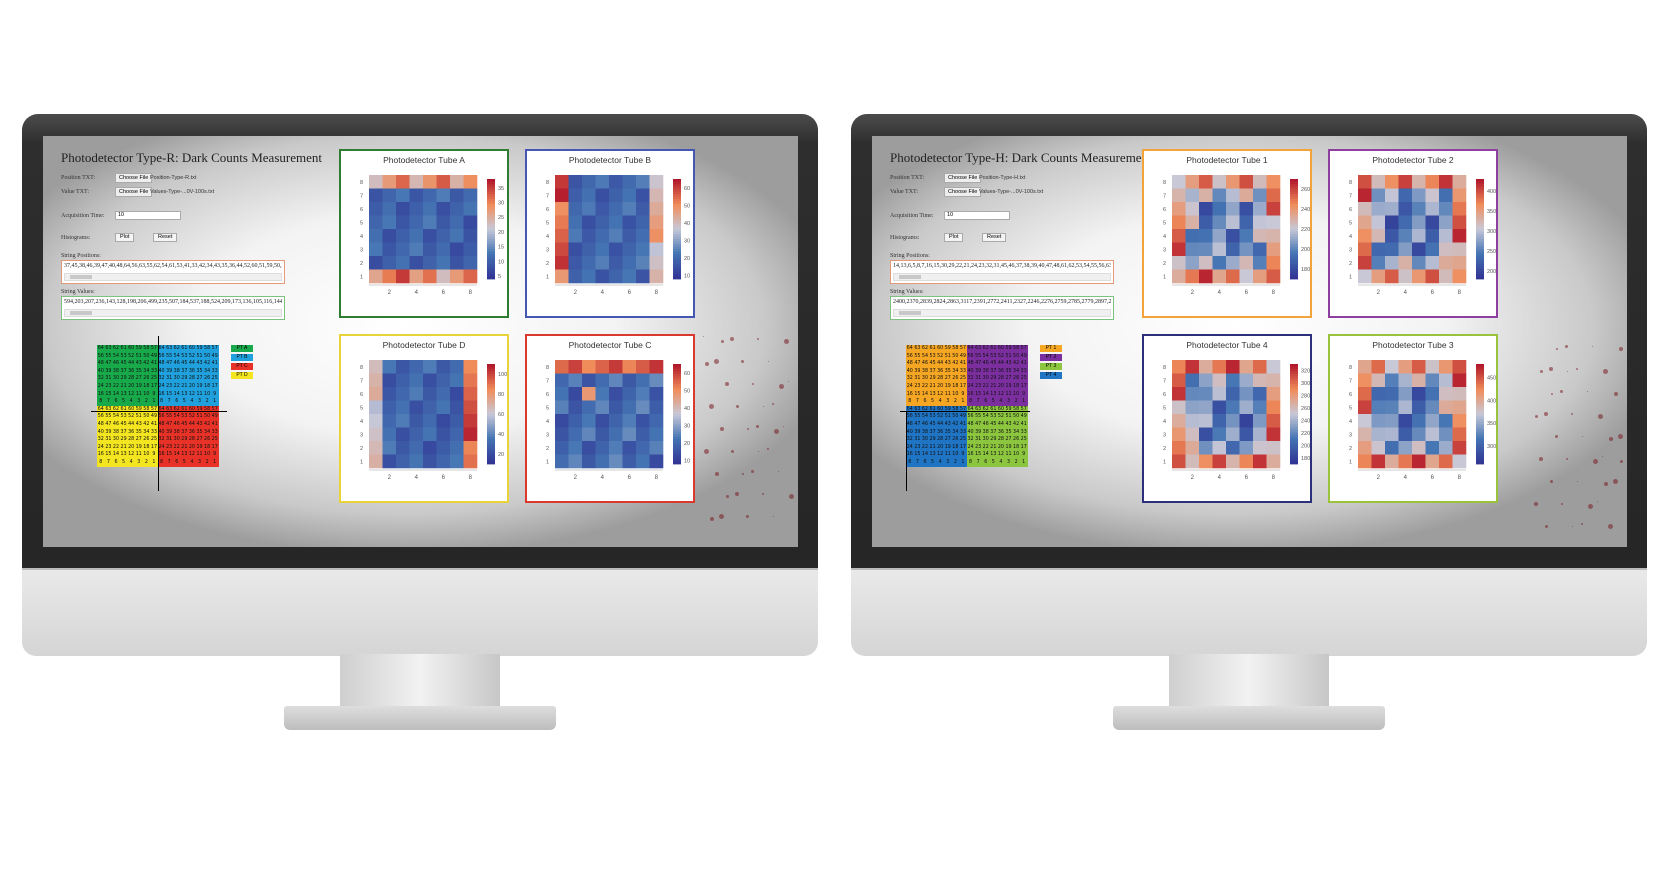 Image resolution: width=1666 pixels, height=870 pixels. What do you see at coordinates (970, 455) in the screenshot?
I see `channel-cell: 16` at bounding box center [970, 455].